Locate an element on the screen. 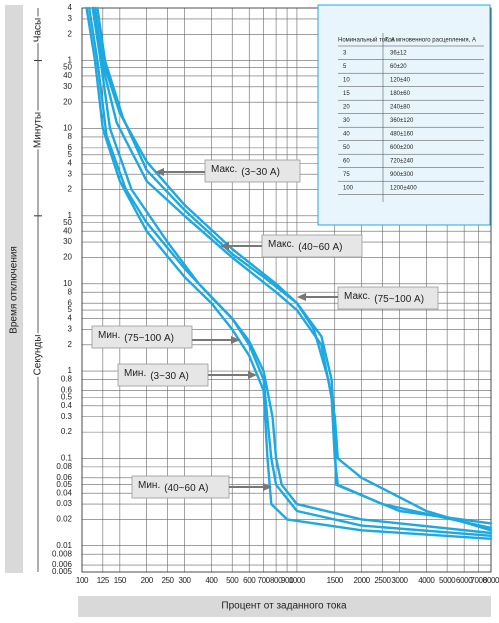 This screenshot has height=623, width=499. y-tick-label: 0.3 is located at coordinates (67, 416).